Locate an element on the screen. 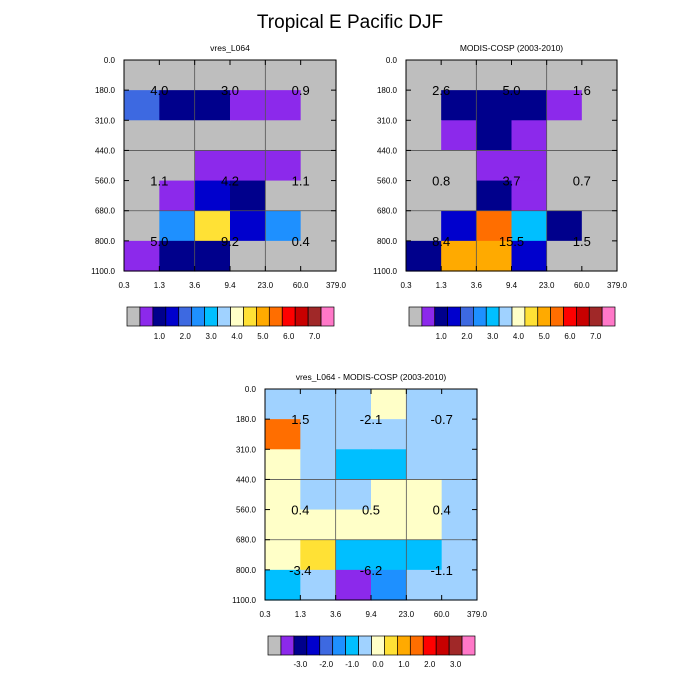 This screenshot has width=700, height=700. x-tick-label: 0.3 is located at coordinates (124, 285).